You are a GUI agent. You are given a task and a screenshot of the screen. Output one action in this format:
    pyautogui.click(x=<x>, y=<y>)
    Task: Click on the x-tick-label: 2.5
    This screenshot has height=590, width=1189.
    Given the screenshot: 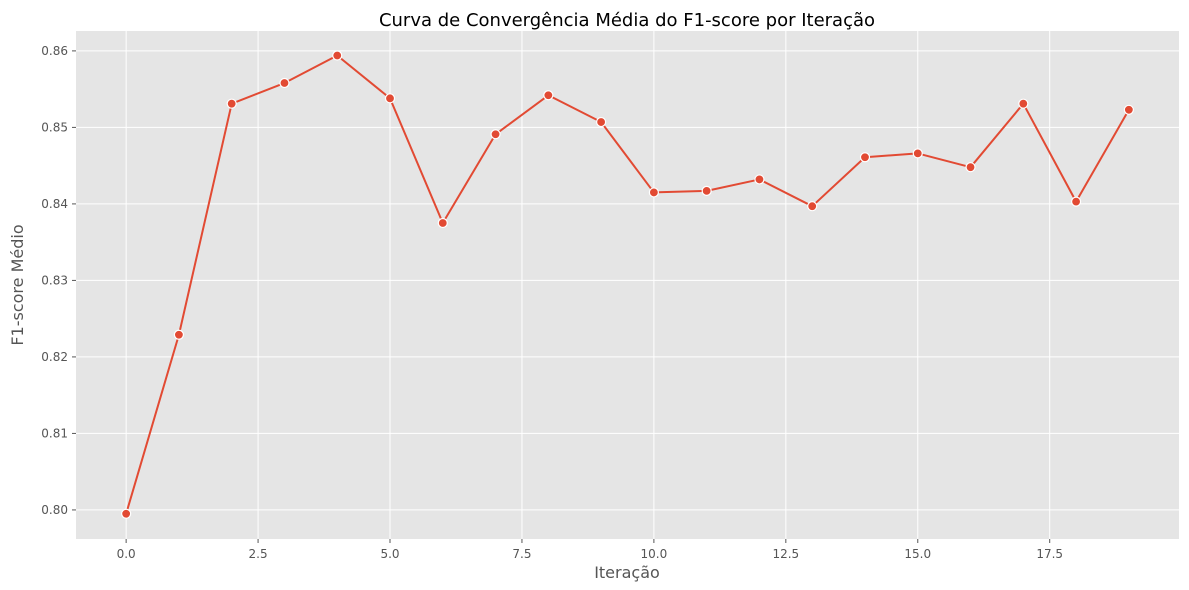 What is the action you would take?
    pyautogui.click(x=258, y=554)
    